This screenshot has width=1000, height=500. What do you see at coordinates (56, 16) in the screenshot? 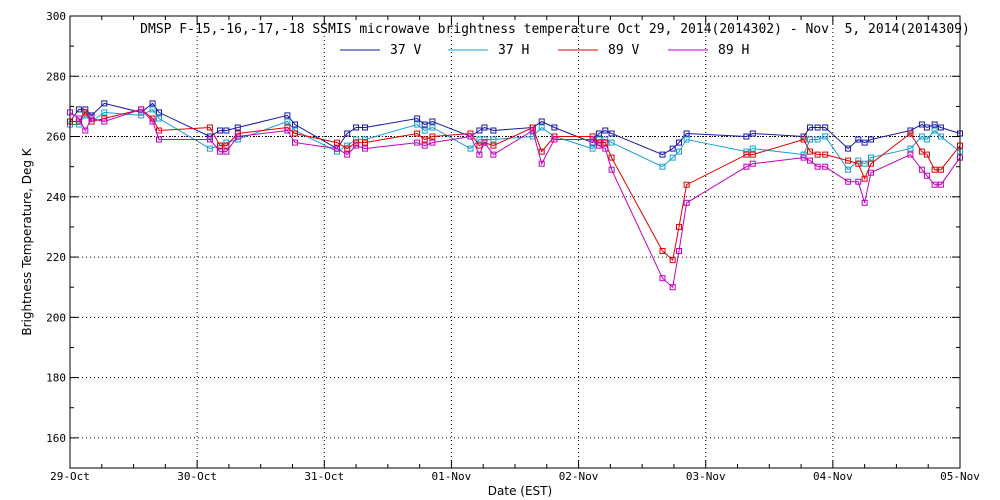
I see `y-tick-label: 300` at bounding box center [56, 16].